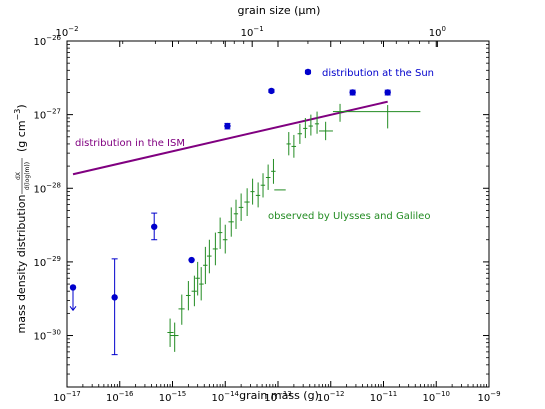  I want to click on y-label-main: mass density distribution, so click(21, 264).